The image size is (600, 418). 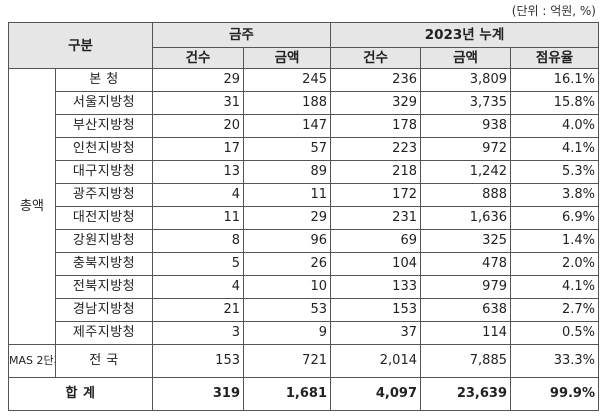 I want to click on cell-wk-count: 13, so click(x=198, y=172).